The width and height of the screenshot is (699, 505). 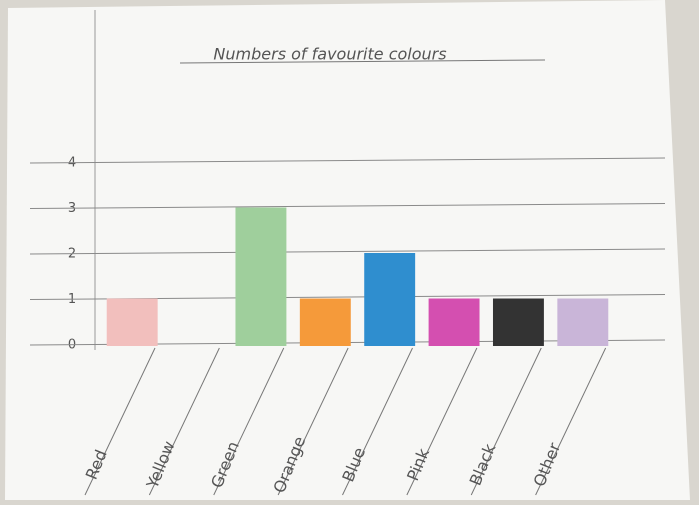 What do you see at coordinates (329, 54) in the screenshot?
I see `chart-title: Numbers of favourite colours` at bounding box center [329, 54].